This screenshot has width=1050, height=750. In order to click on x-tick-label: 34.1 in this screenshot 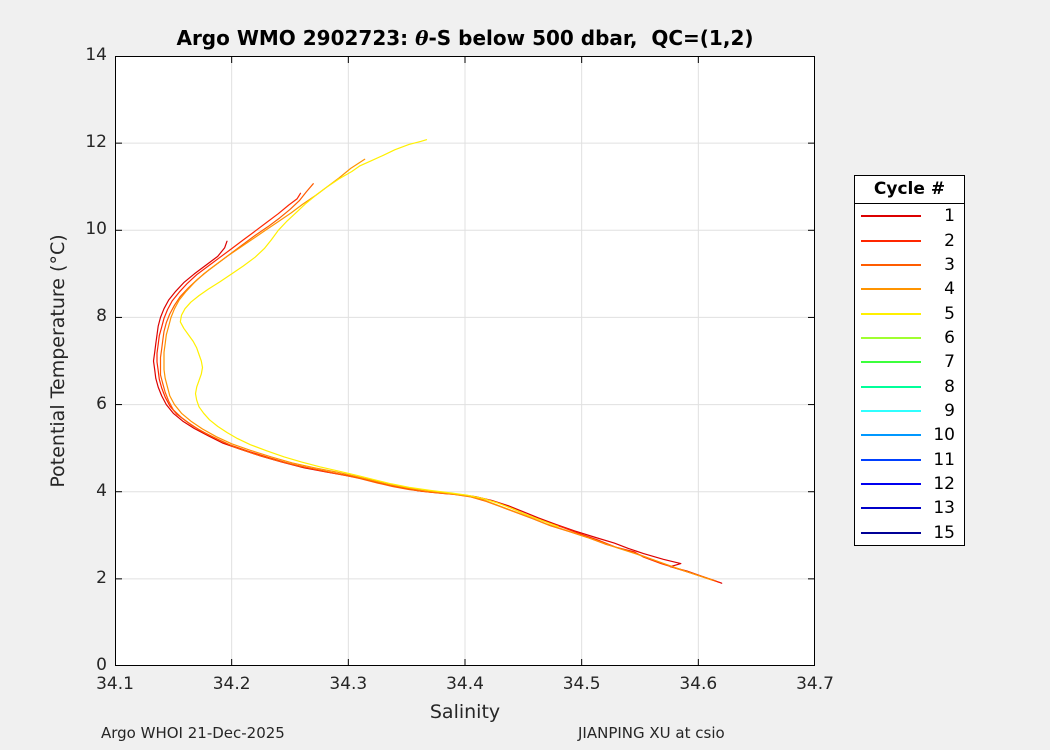, I will do `click(115, 684)`.